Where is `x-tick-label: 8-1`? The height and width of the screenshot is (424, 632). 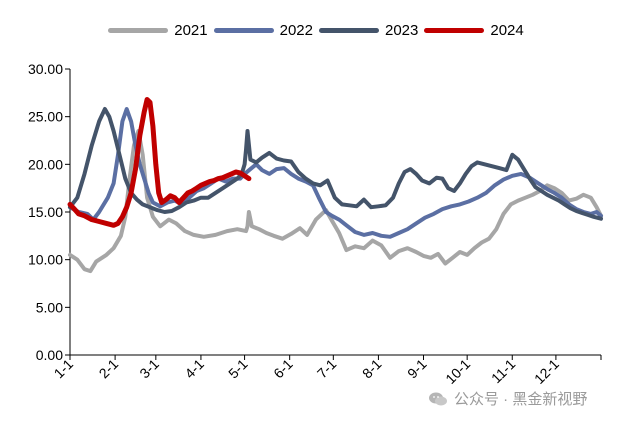
x-tick-label: 8-1 is located at coordinates (372, 369).